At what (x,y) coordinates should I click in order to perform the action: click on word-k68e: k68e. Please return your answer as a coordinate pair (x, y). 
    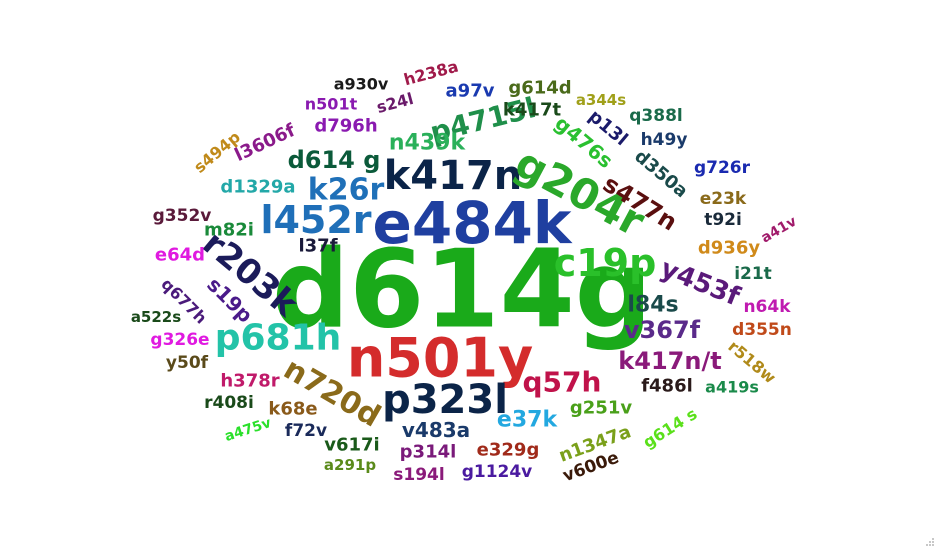
    Looking at the image, I should click on (292, 409).